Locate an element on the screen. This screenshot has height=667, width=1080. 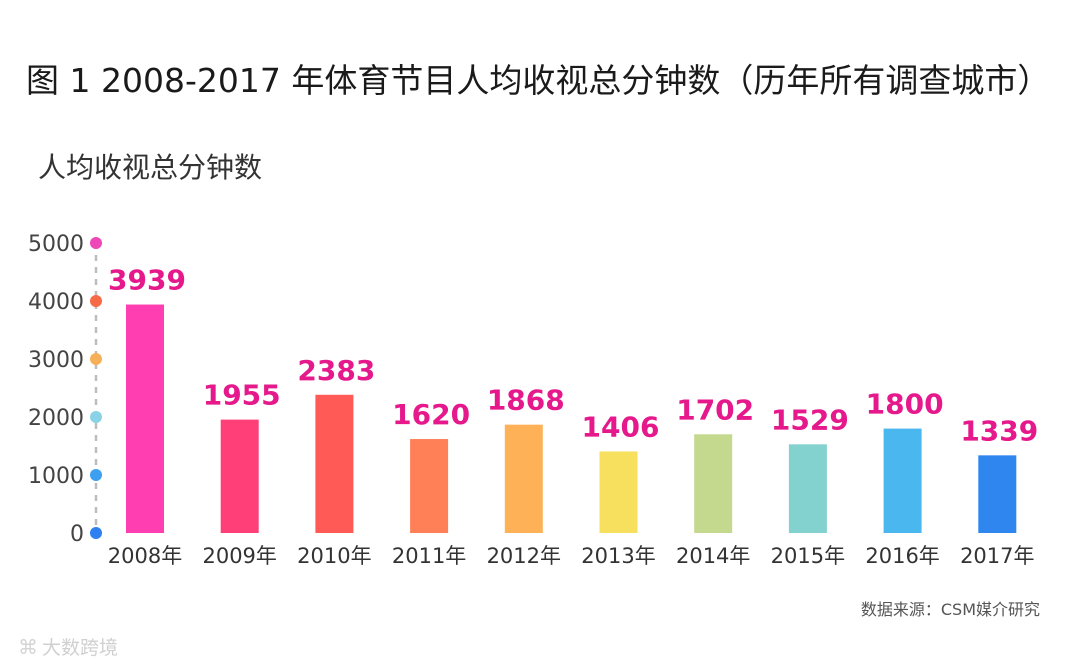
x-tick-label: 2012年 is located at coordinates (524, 556).